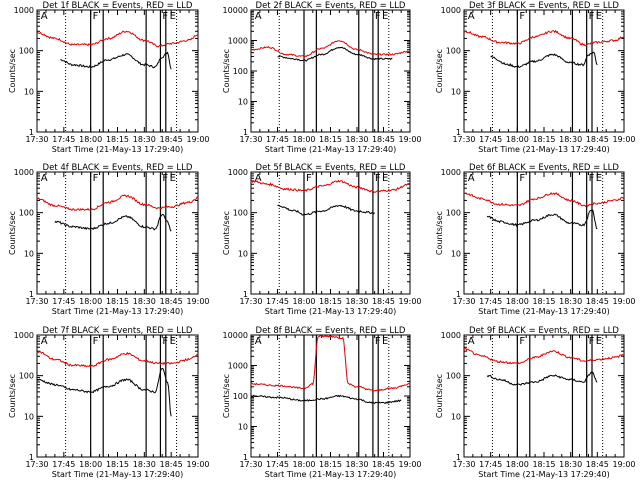 The width and height of the screenshot is (640, 480). What do you see at coordinates (118, 331) in the screenshot?
I see `panel-title: Det 7f BLACK = Events, RED = LLD` at bounding box center [118, 331].